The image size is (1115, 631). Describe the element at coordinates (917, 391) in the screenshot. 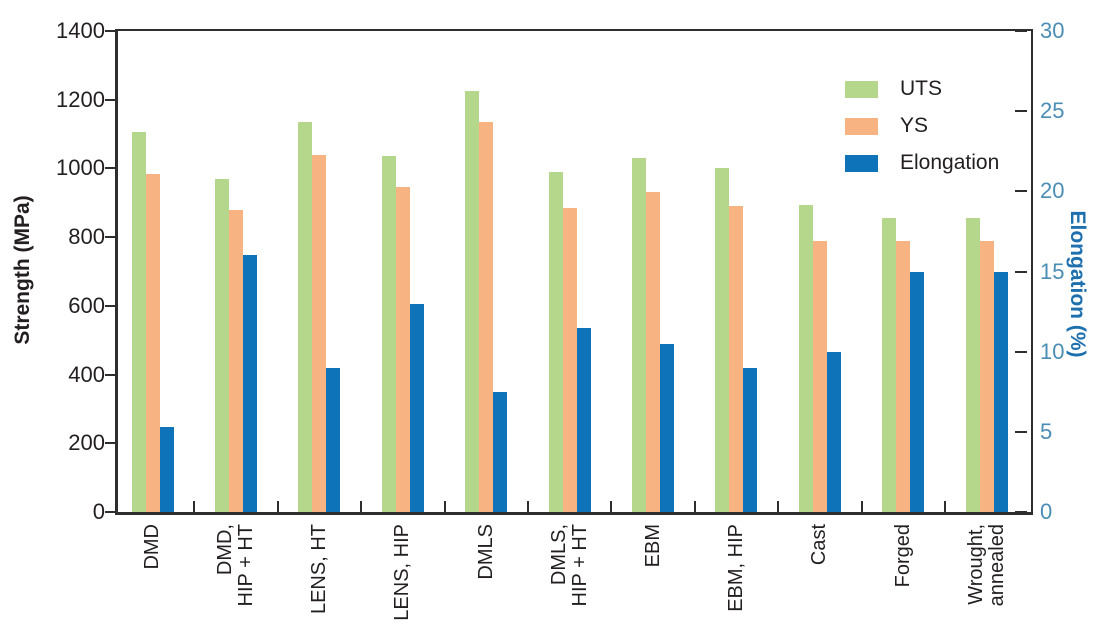

I see `bar-elongation-forged` at that location.